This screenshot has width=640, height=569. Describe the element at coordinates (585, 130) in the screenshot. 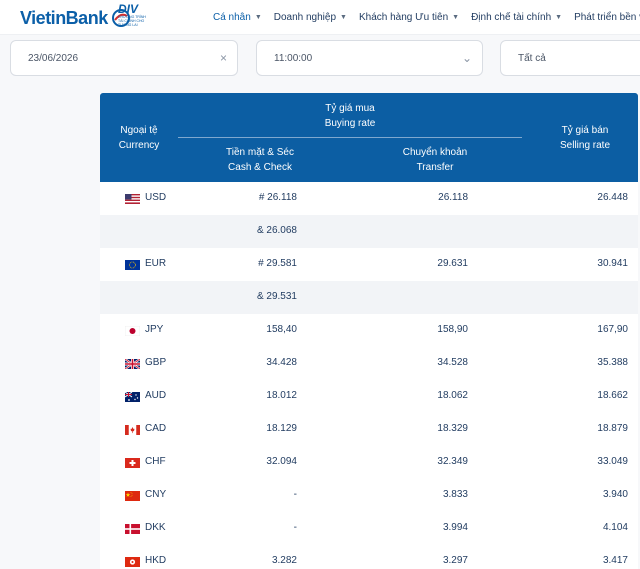

I see `selling-header-vi: Tỷ giá bán` at that location.